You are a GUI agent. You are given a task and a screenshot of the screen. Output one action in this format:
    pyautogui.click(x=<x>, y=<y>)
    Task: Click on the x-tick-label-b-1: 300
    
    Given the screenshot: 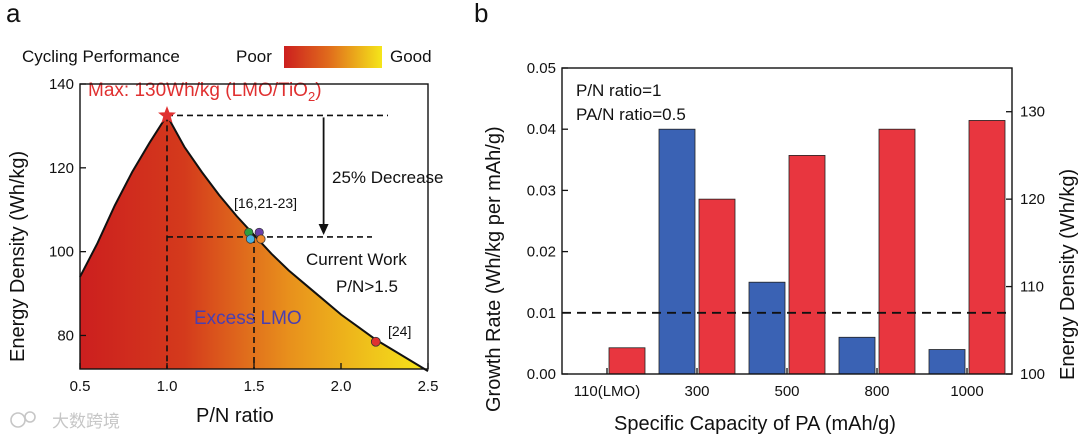 What is the action you would take?
    pyautogui.click(x=696, y=391)
    